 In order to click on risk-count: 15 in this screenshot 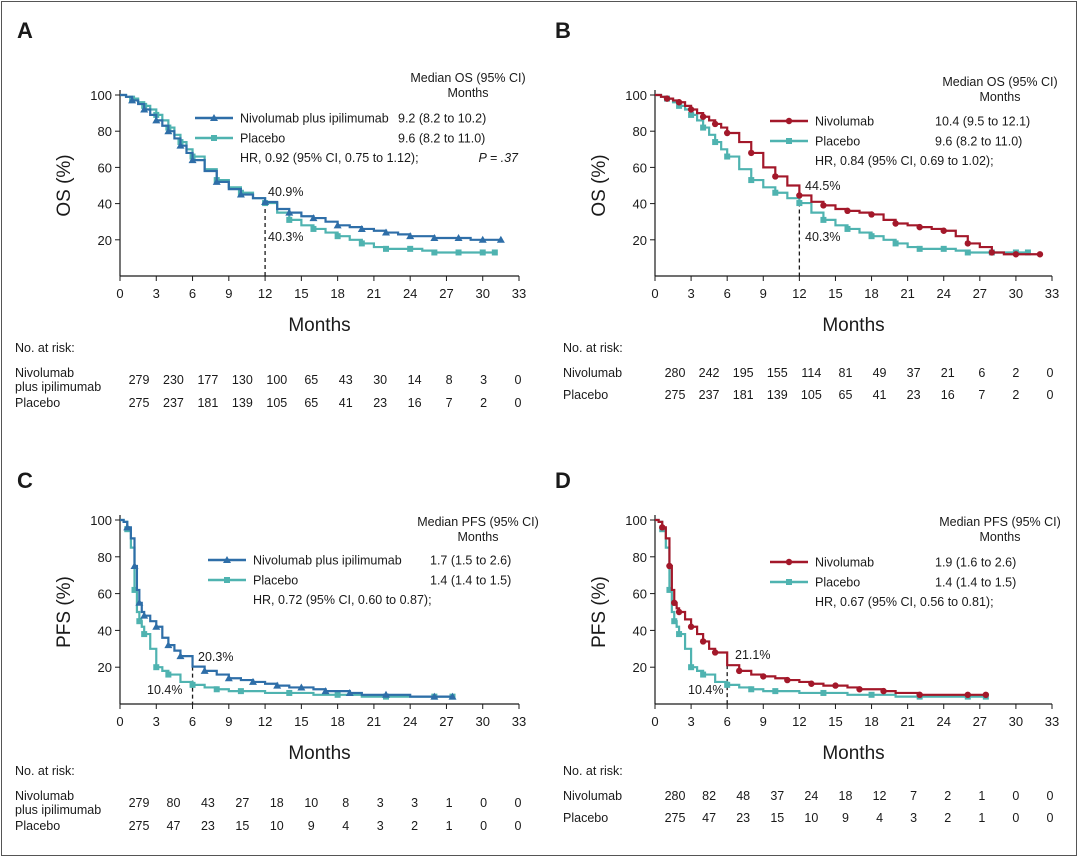, I will do `click(777, 818)`.